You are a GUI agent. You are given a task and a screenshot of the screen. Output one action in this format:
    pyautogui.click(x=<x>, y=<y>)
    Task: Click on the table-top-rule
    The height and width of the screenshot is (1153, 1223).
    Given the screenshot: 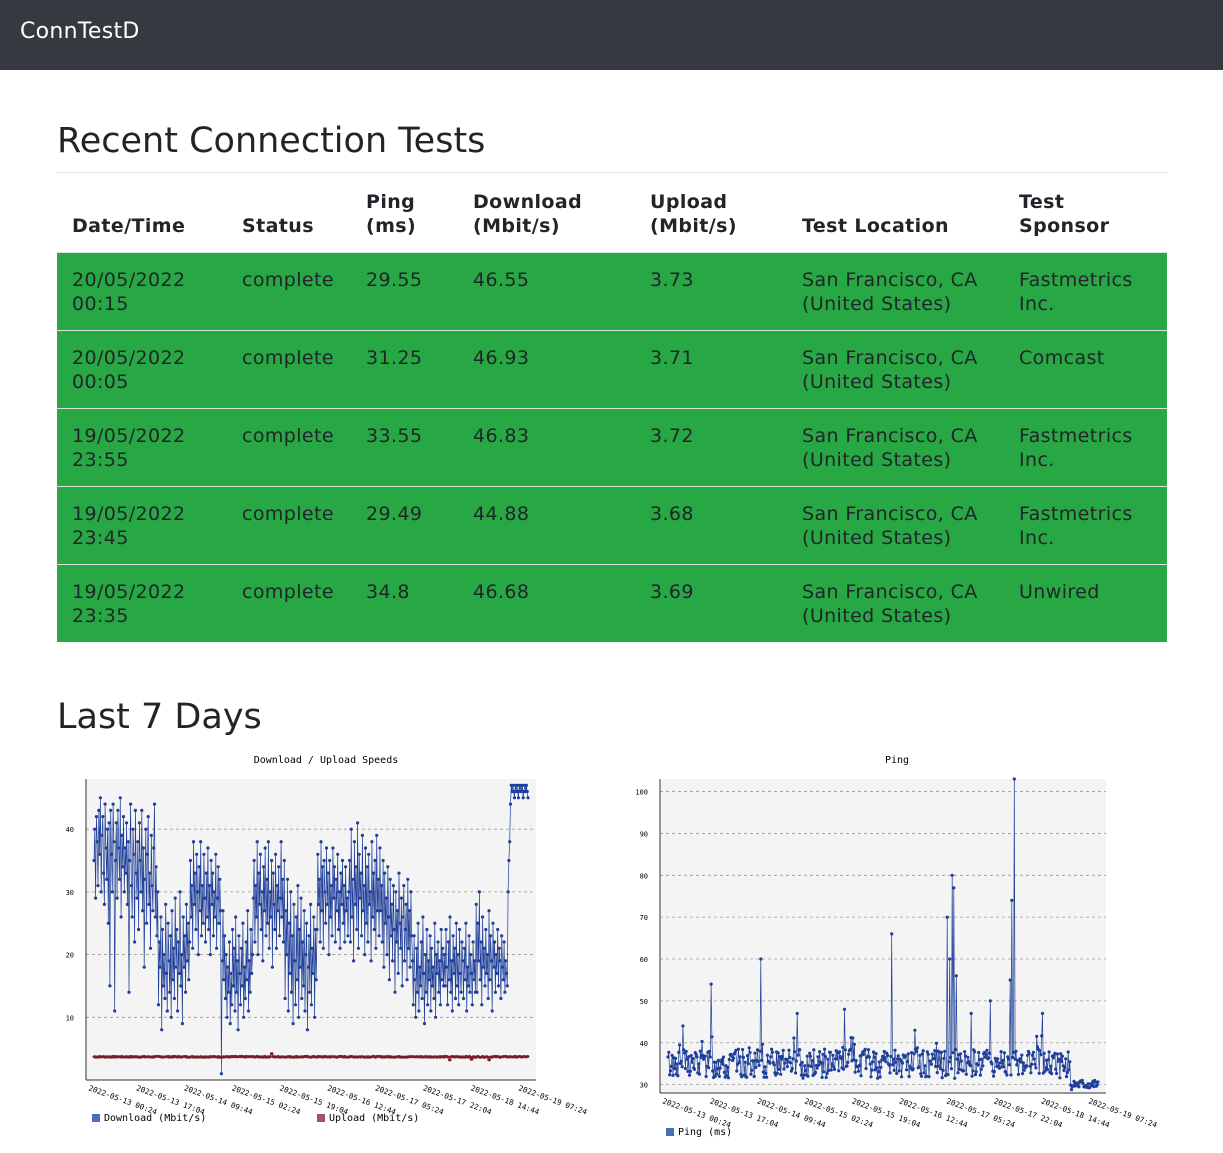 What is the action you would take?
    pyautogui.click(x=612, y=172)
    